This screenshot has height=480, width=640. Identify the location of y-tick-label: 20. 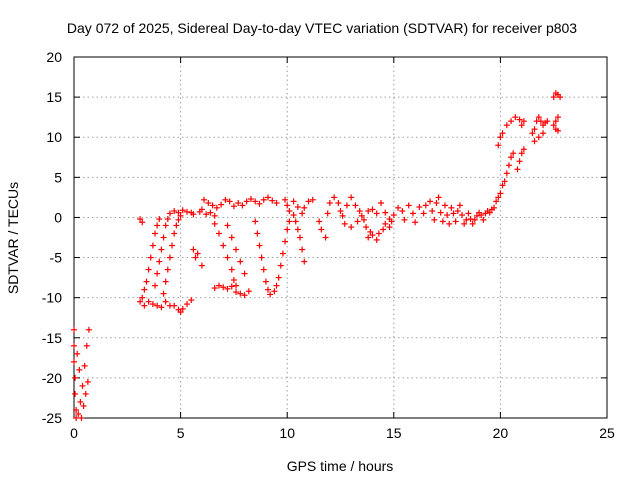
(54, 57).